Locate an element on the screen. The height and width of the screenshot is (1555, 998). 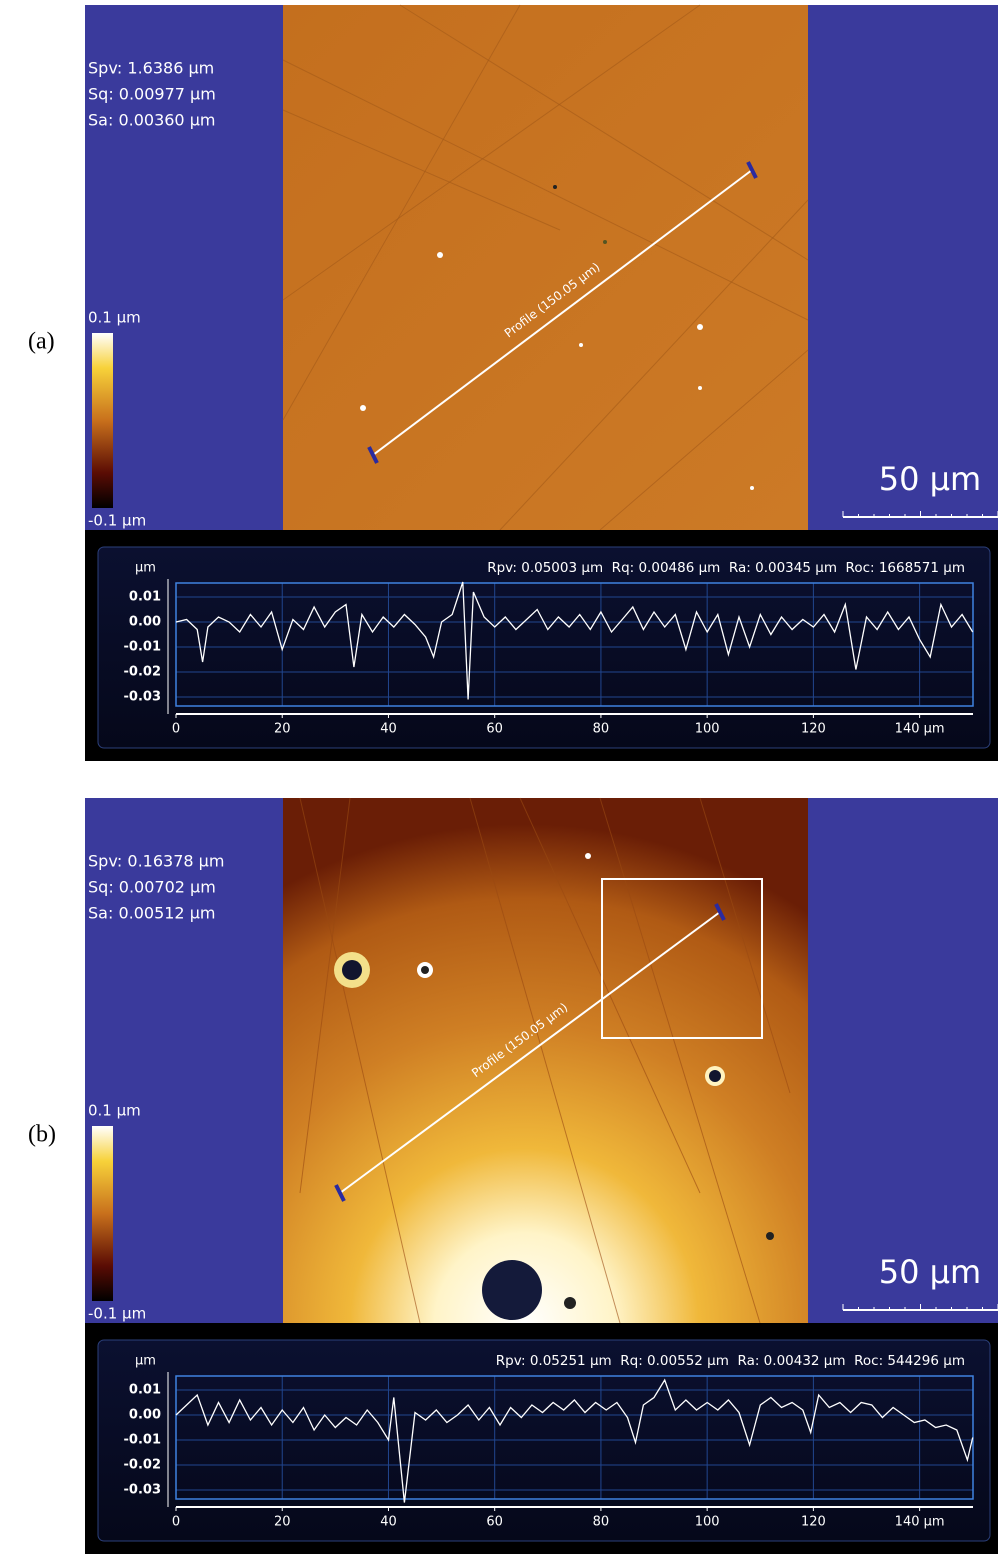
panel-label: (a) is located at coordinates (41, 342).